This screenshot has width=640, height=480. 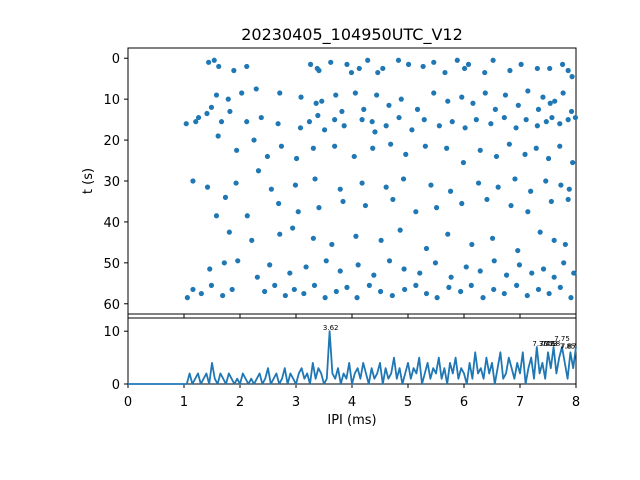 What do you see at coordinates (553, 344) in the screenshot?
I see `peak-annotation: 7.58` at bounding box center [553, 344].